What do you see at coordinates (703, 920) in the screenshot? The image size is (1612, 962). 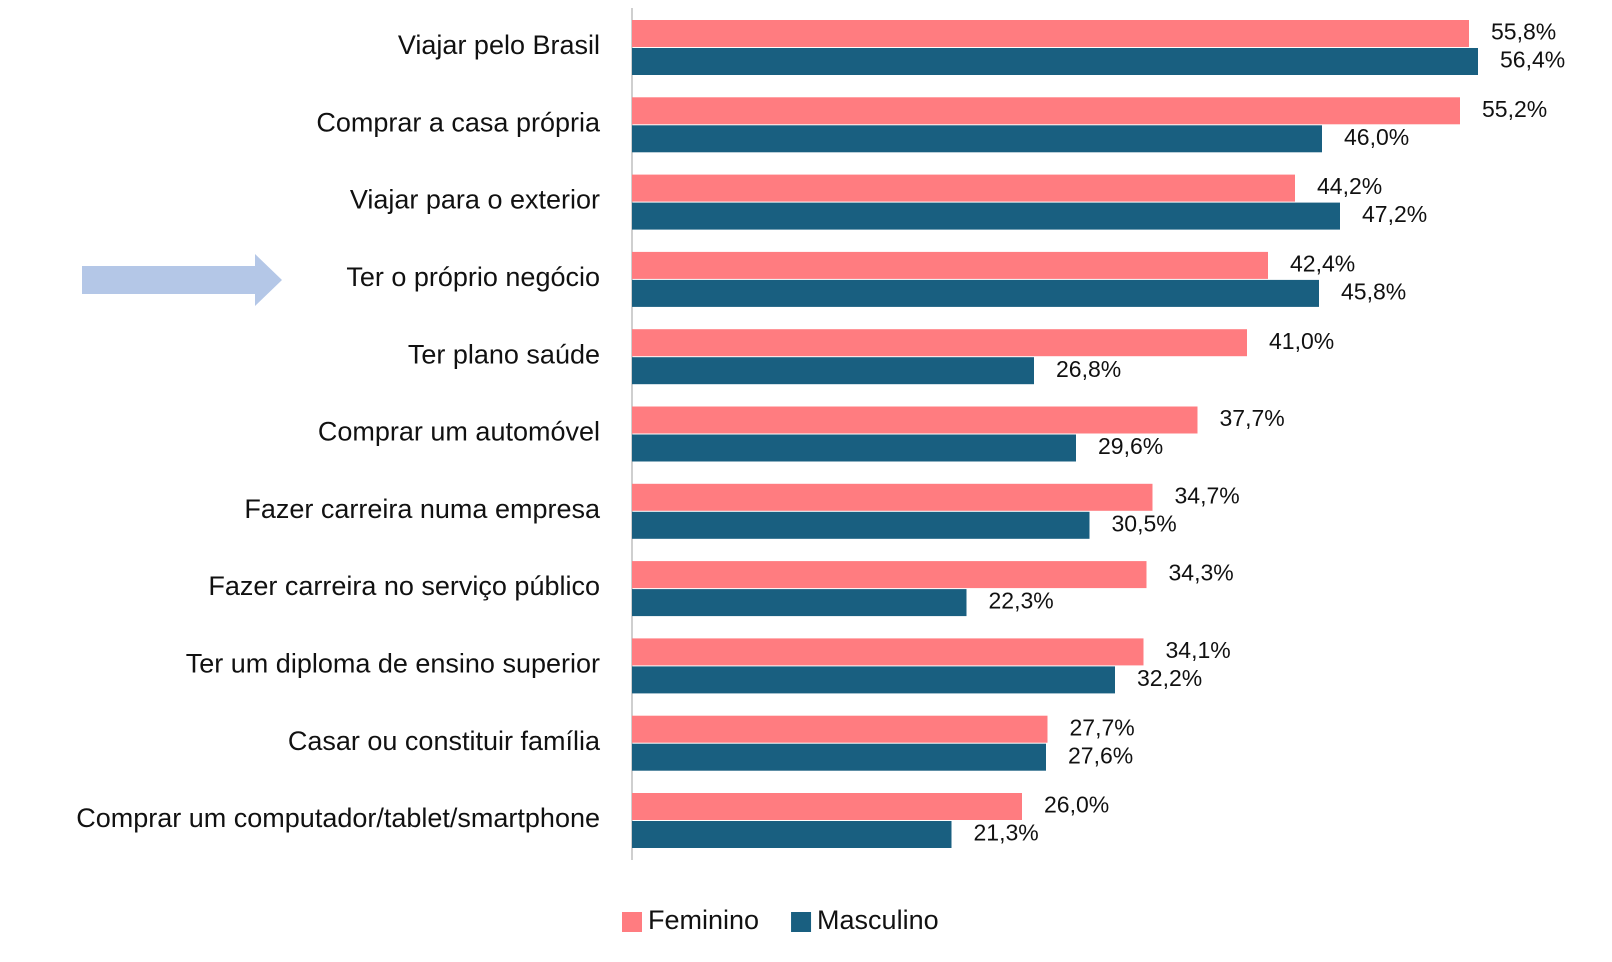 I see `legend-label: Feminino` at bounding box center [703, 920].